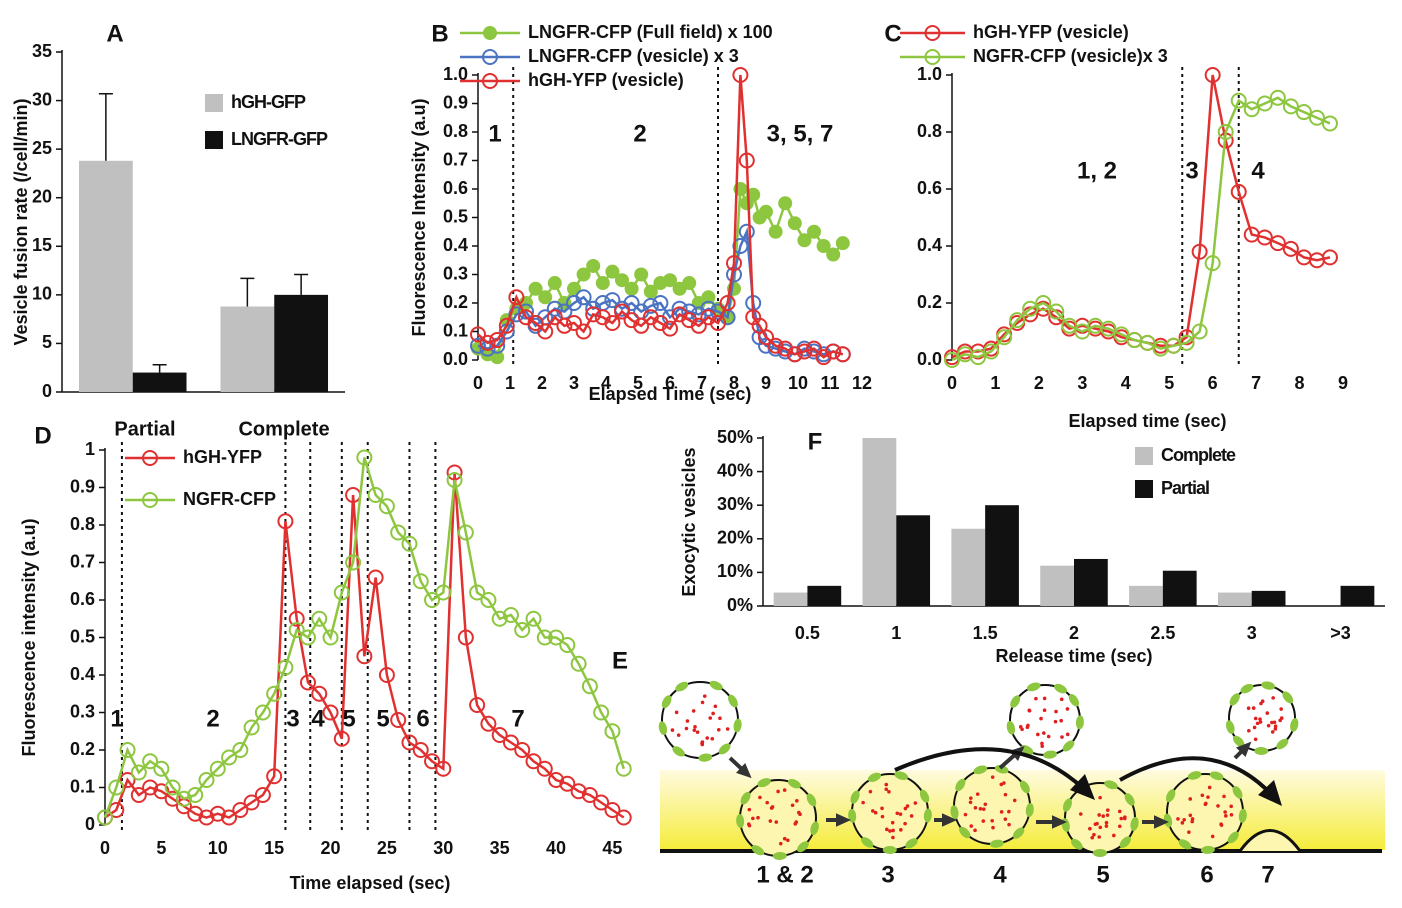 This screenshot has height=908, width=1402. What do you see at coordinates (292, 718) in the screenshot?
I see `annotation: 3` at bounding box center [292, 718].